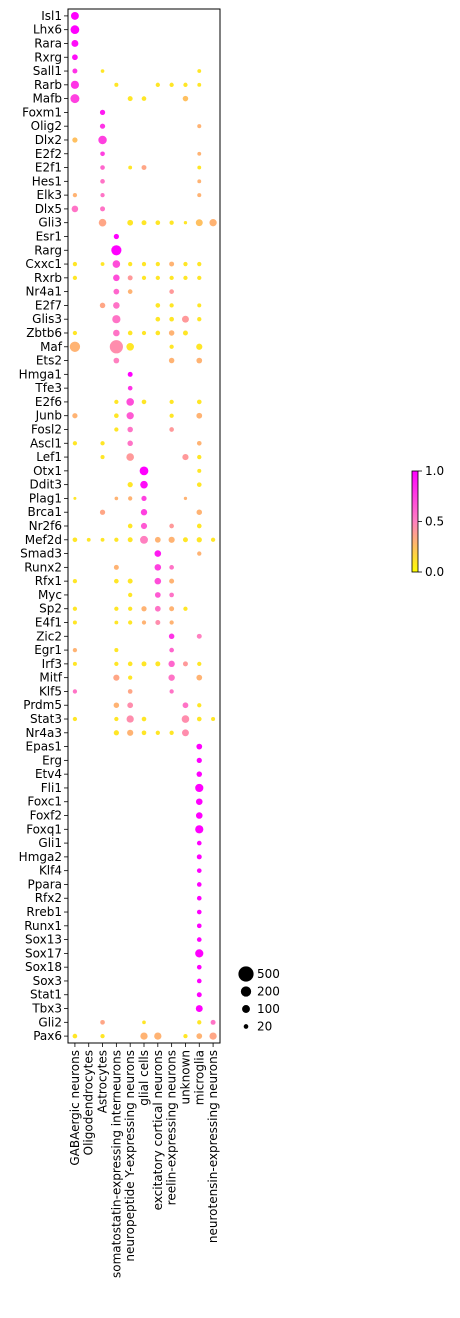 Image resolution: width=460 pixels, height=1318 pixels. What do you see at coordinates (171, 650) in the screenshot?
I see `dot-egr1-reelin-expressing-neurons` at bounding box center [171, 650].